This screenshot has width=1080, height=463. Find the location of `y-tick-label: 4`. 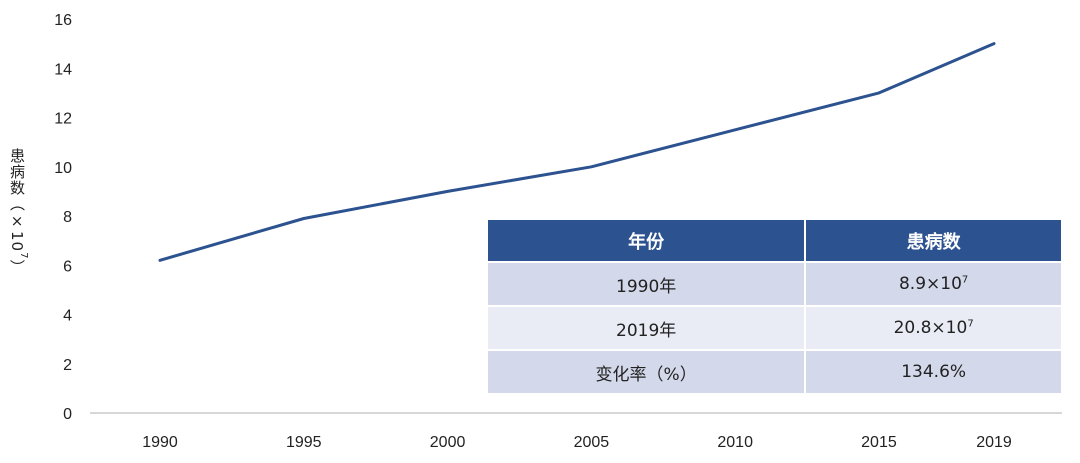

y-tick-label: 4 is located at coordinates (67, 316).